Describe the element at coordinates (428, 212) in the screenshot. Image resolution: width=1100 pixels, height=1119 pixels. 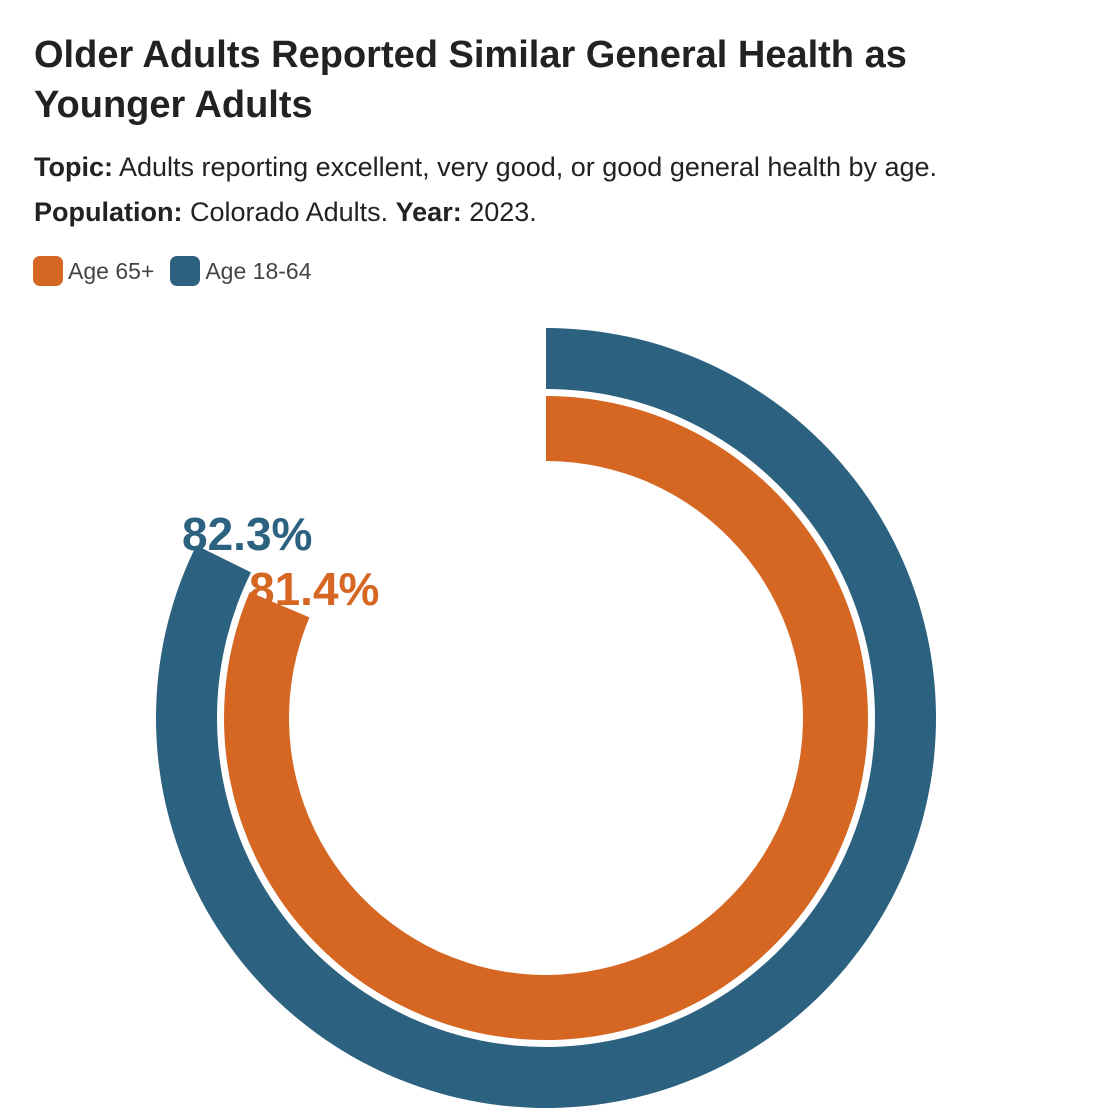
I see `year-label: Year:` at that location.